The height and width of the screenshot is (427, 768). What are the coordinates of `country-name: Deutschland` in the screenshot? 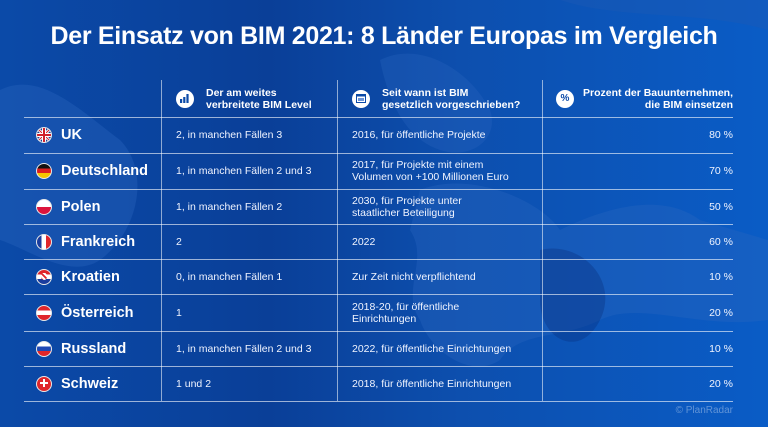 It's located at (105, 171).